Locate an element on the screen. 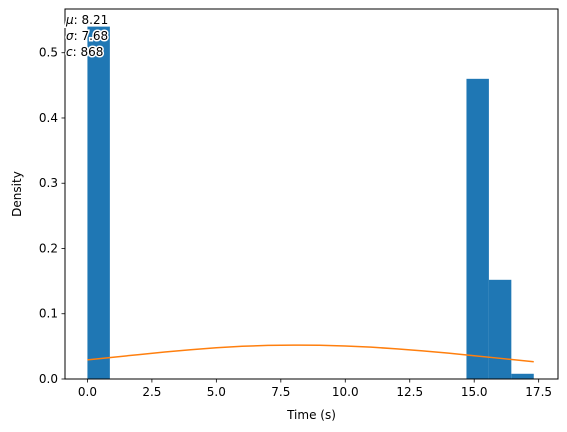  y-axis-label: Density is located at coordinates (17, 194).